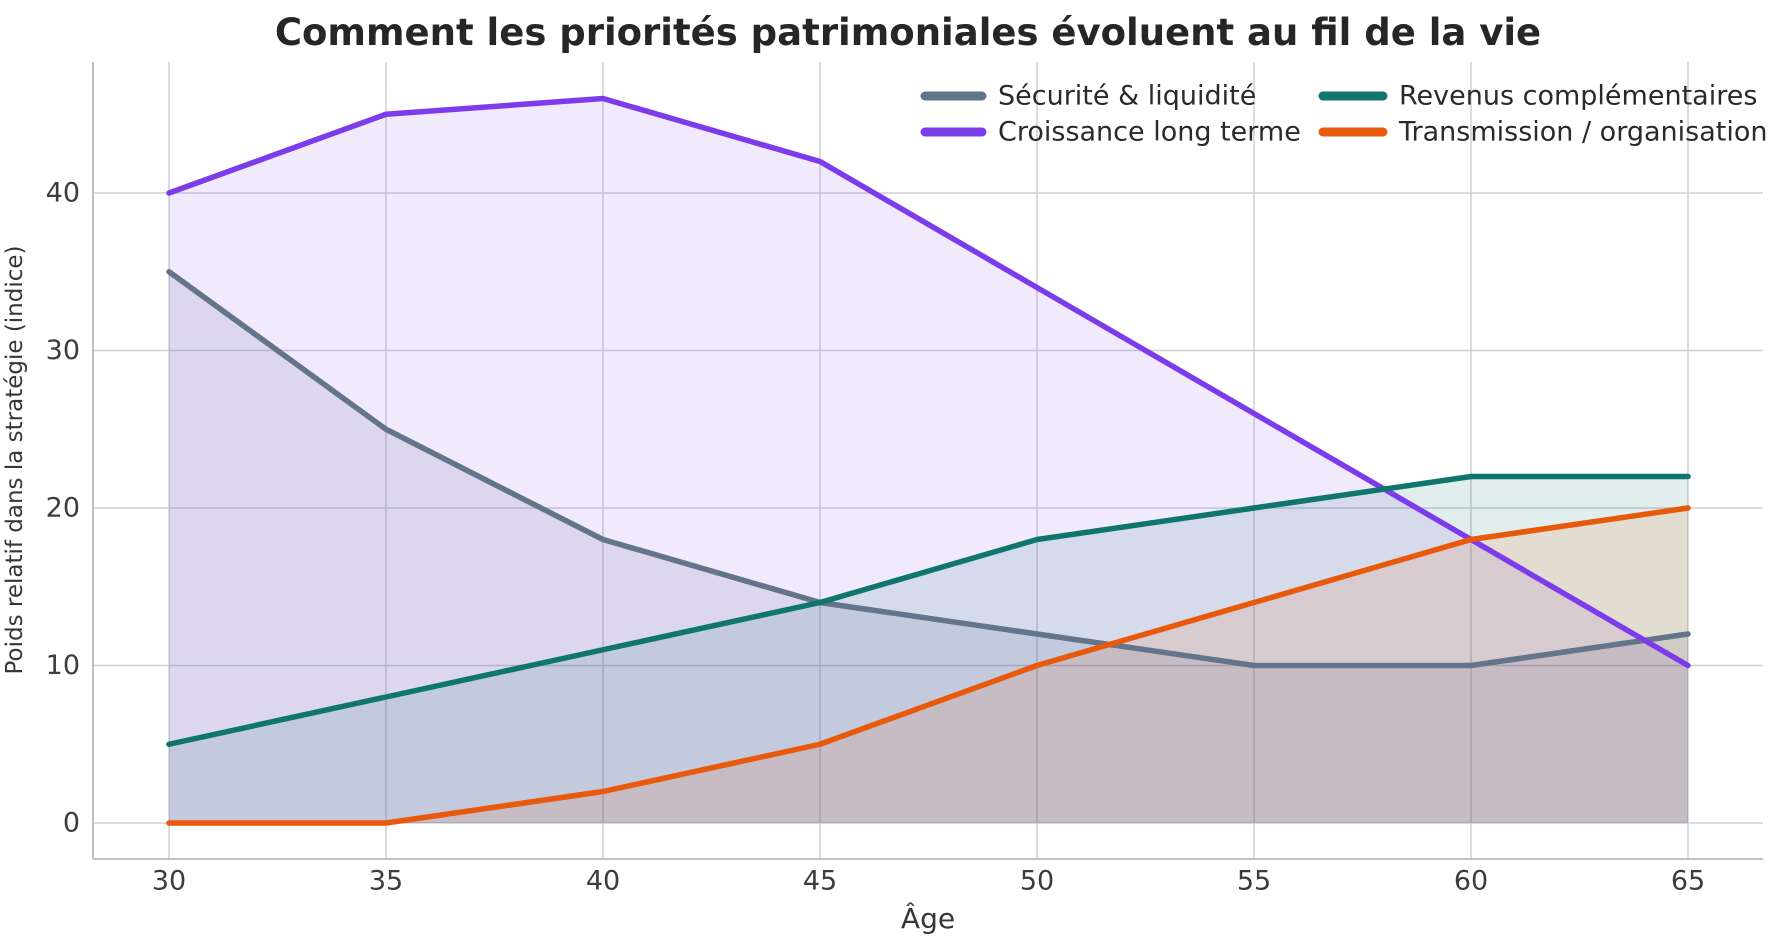  I want to click on x-tick-label: 65, so click(1688, 881).